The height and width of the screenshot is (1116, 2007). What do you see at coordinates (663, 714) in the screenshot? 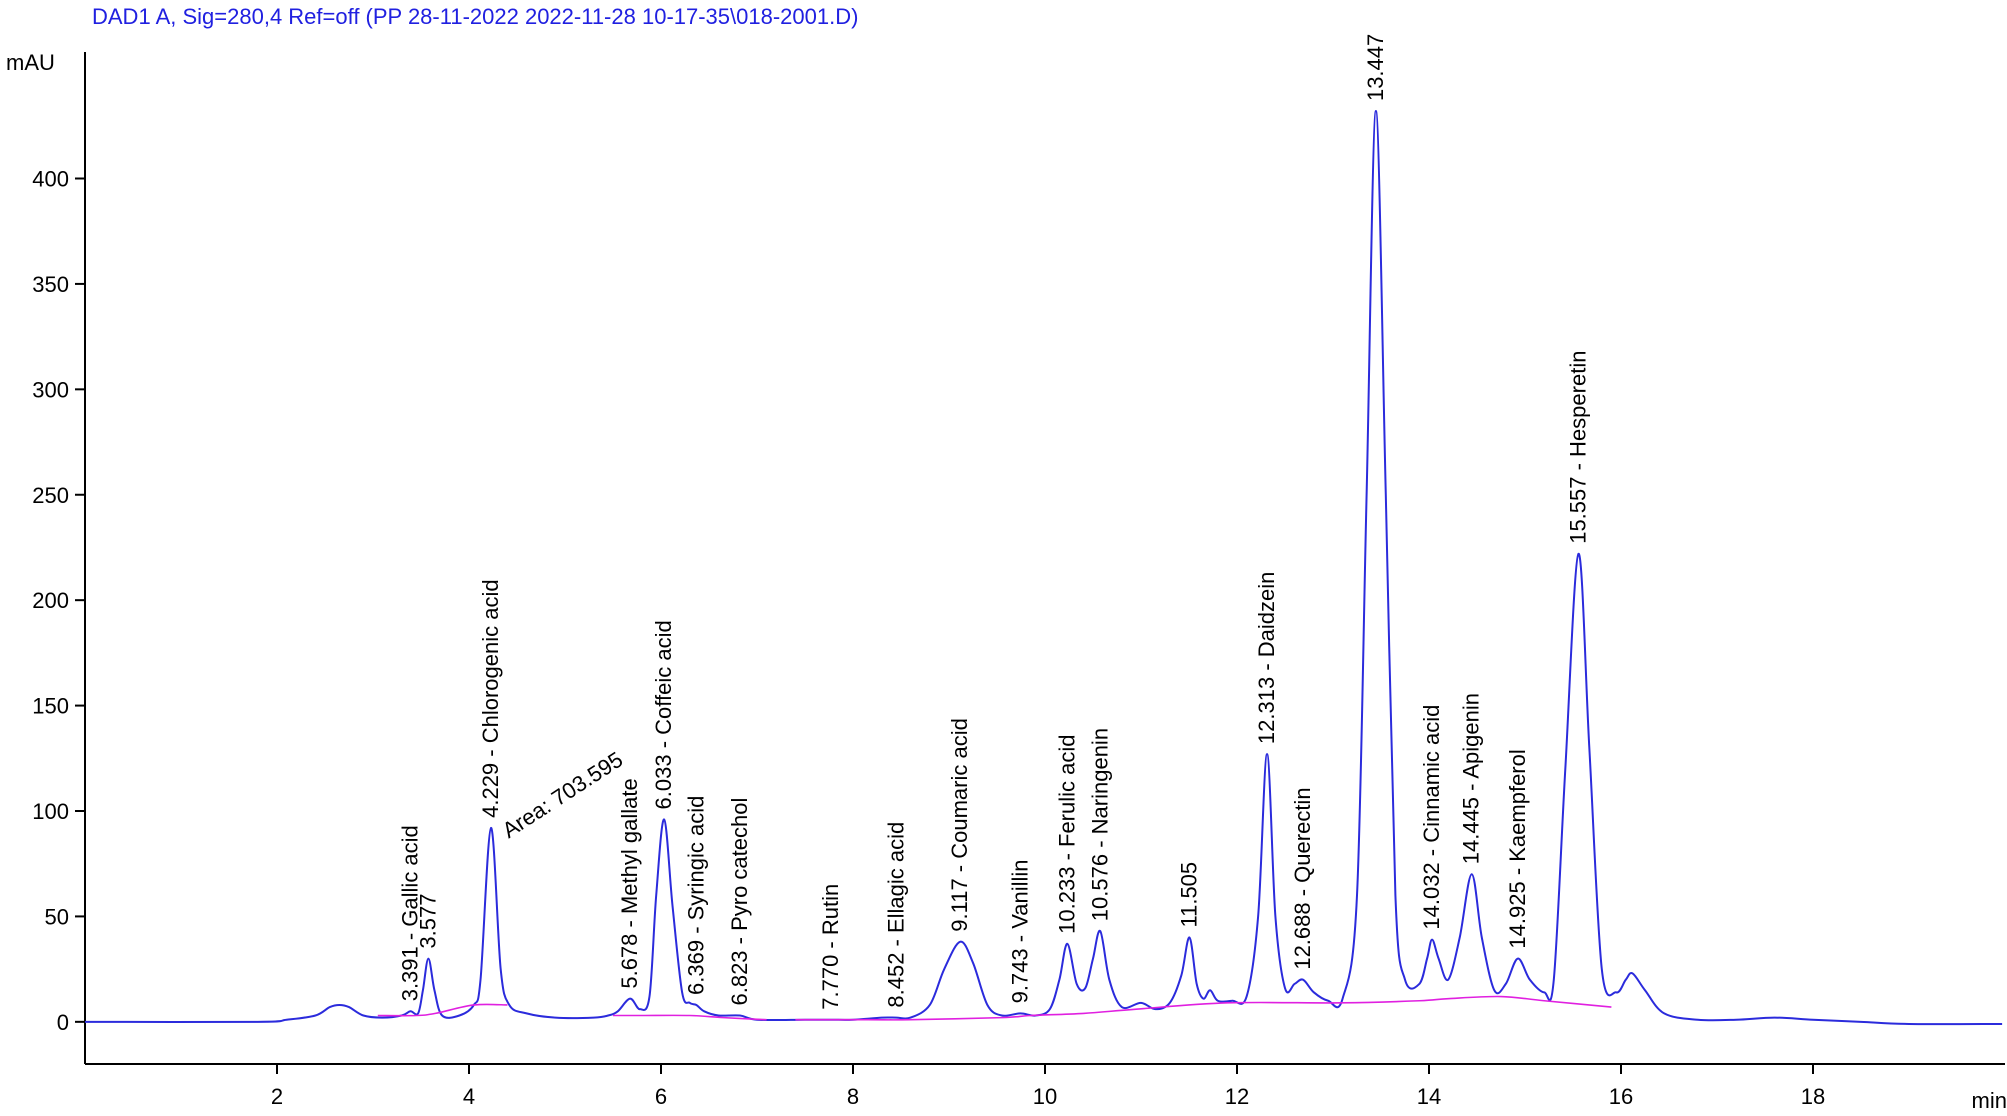
I see `peak-label: 6.033 - Coffeic acid` at bounding box center [663, 714].